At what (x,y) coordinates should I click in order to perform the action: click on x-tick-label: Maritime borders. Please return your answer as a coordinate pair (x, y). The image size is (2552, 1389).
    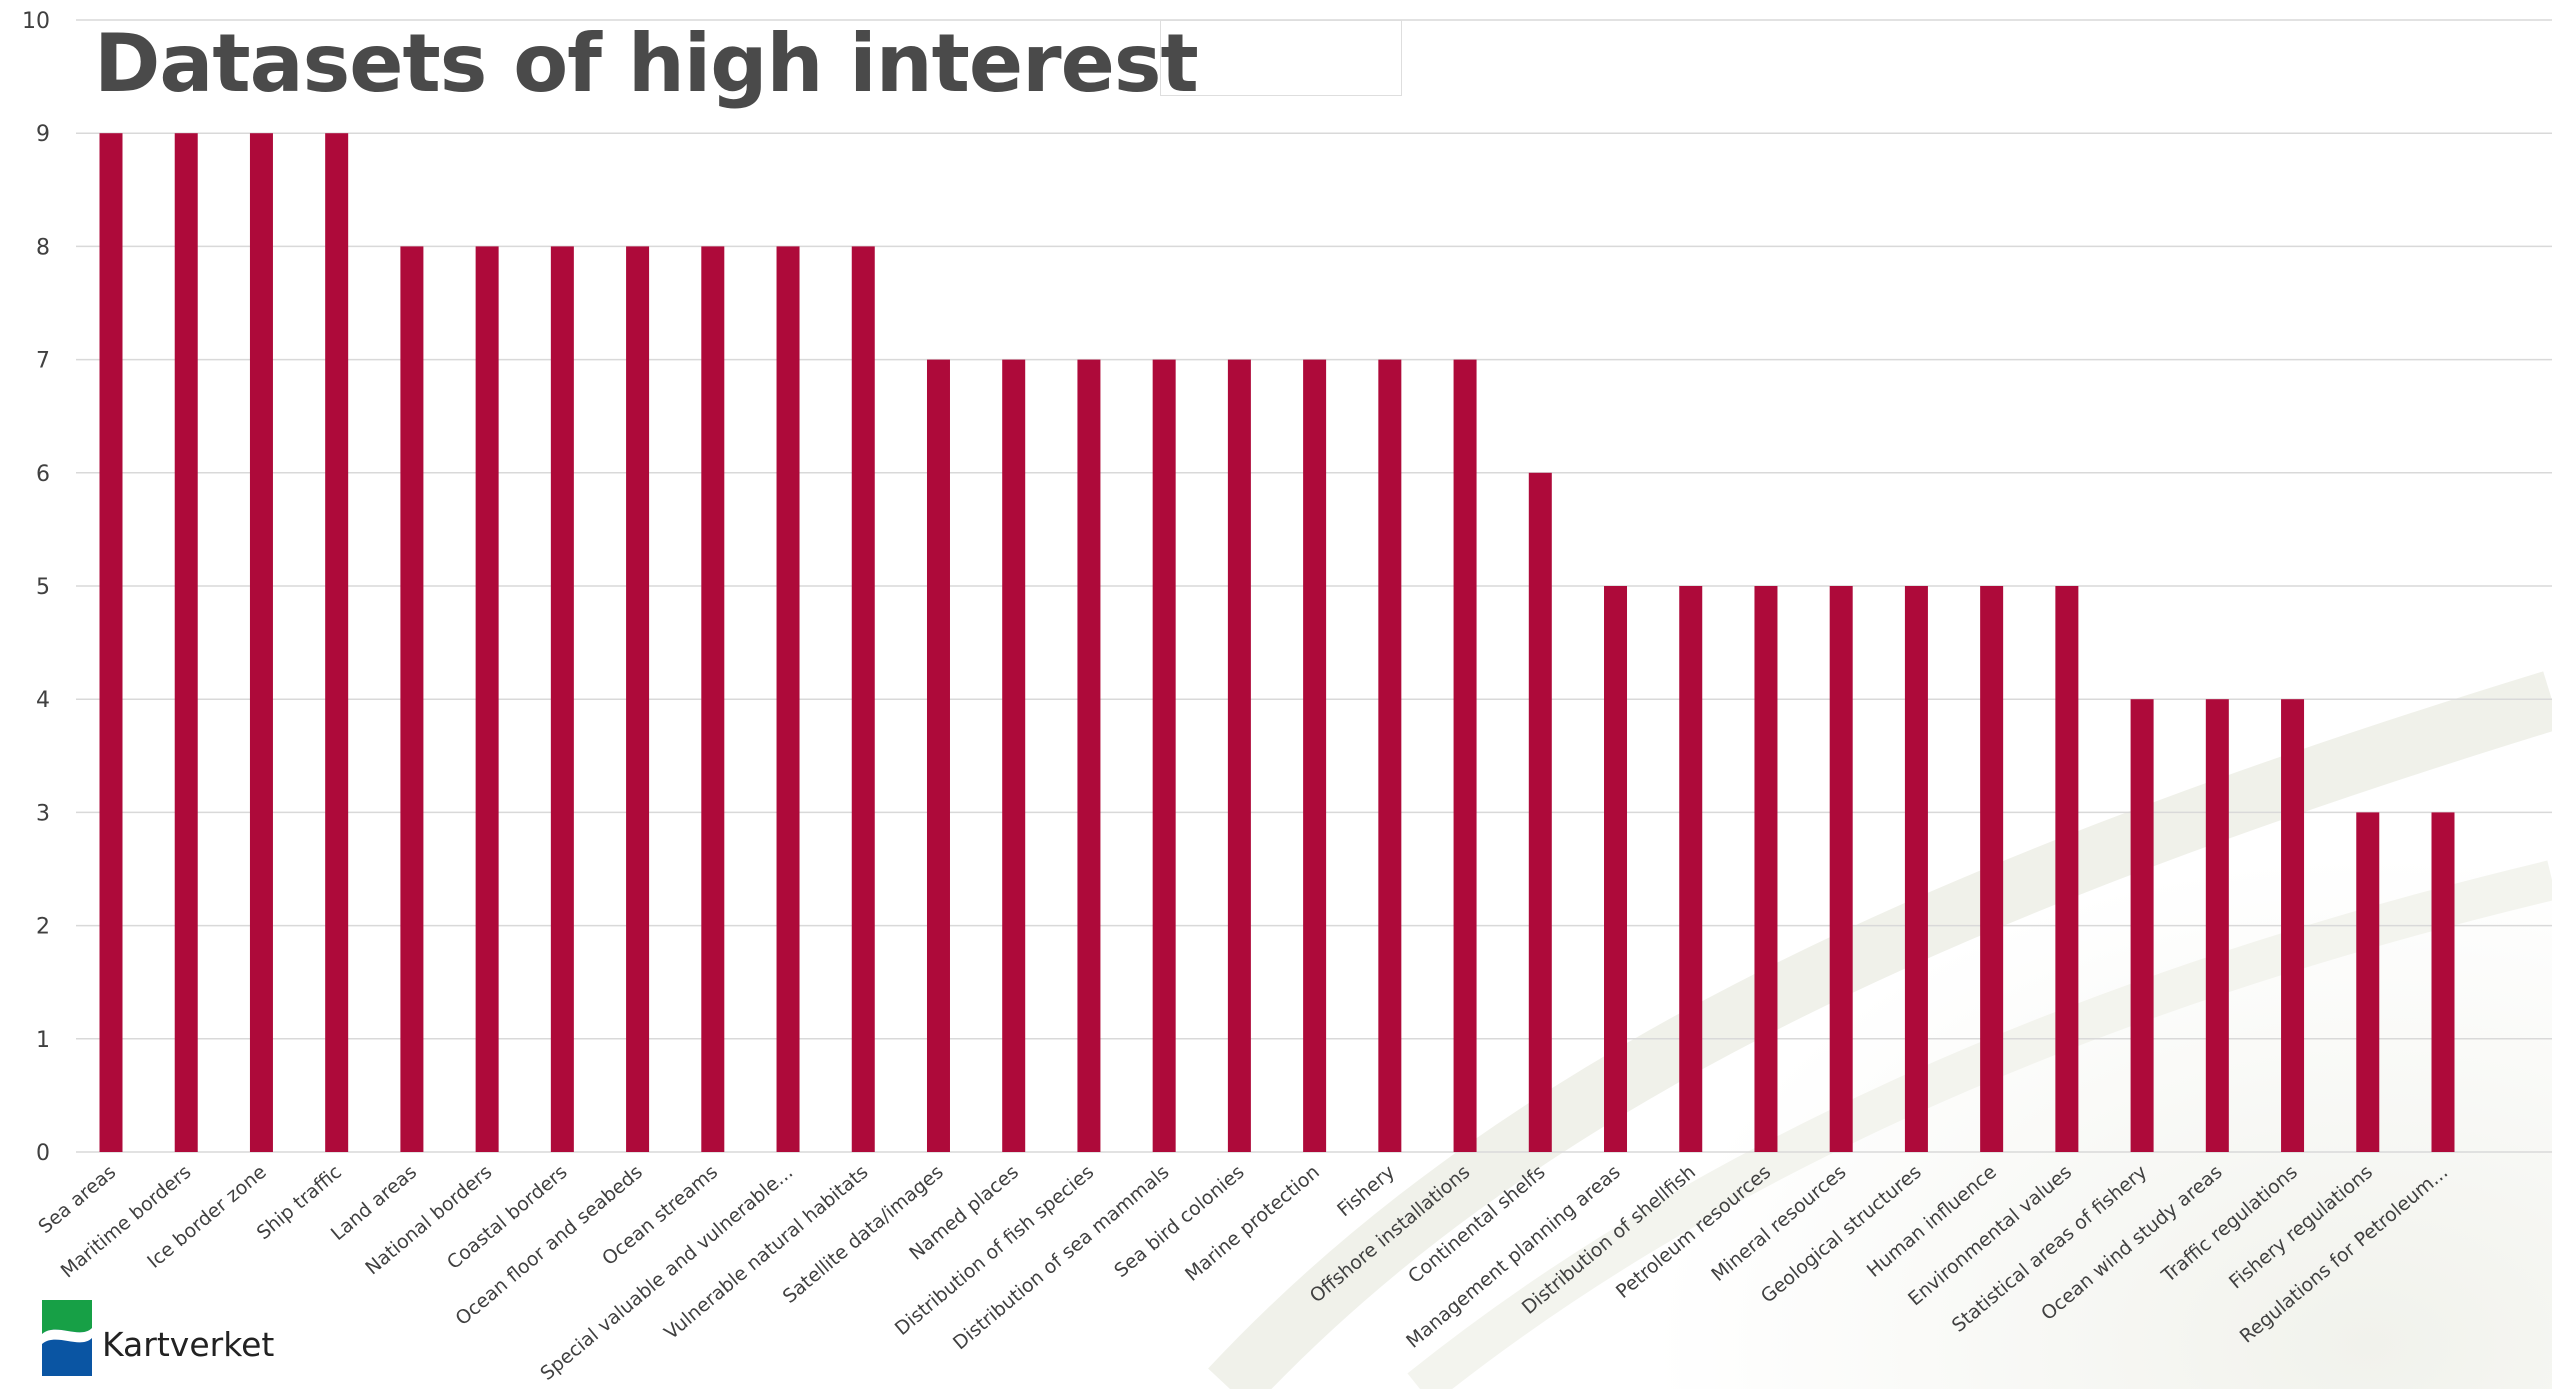
    Looking at the image, I should click on (126, 1221).